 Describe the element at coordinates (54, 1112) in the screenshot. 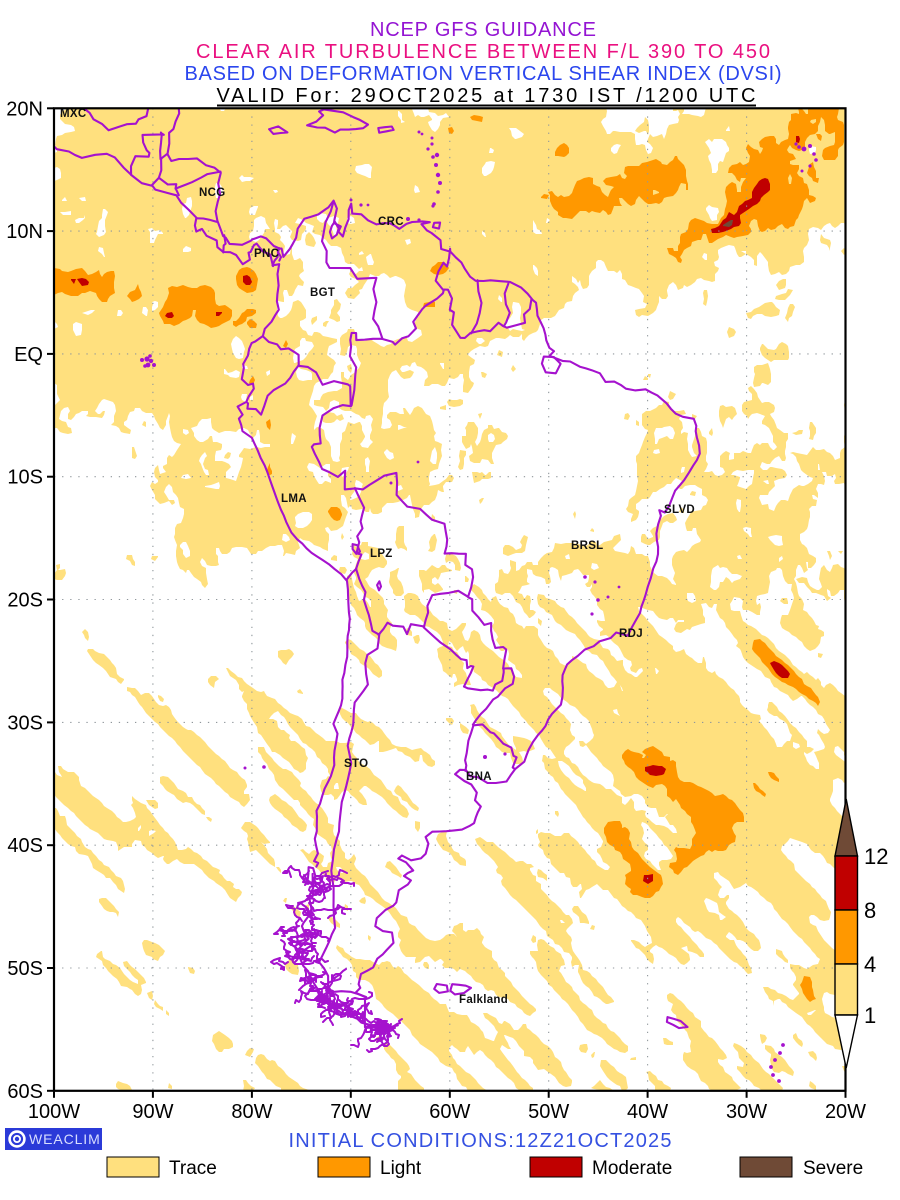

I see `svg-text: 100W` at that location.